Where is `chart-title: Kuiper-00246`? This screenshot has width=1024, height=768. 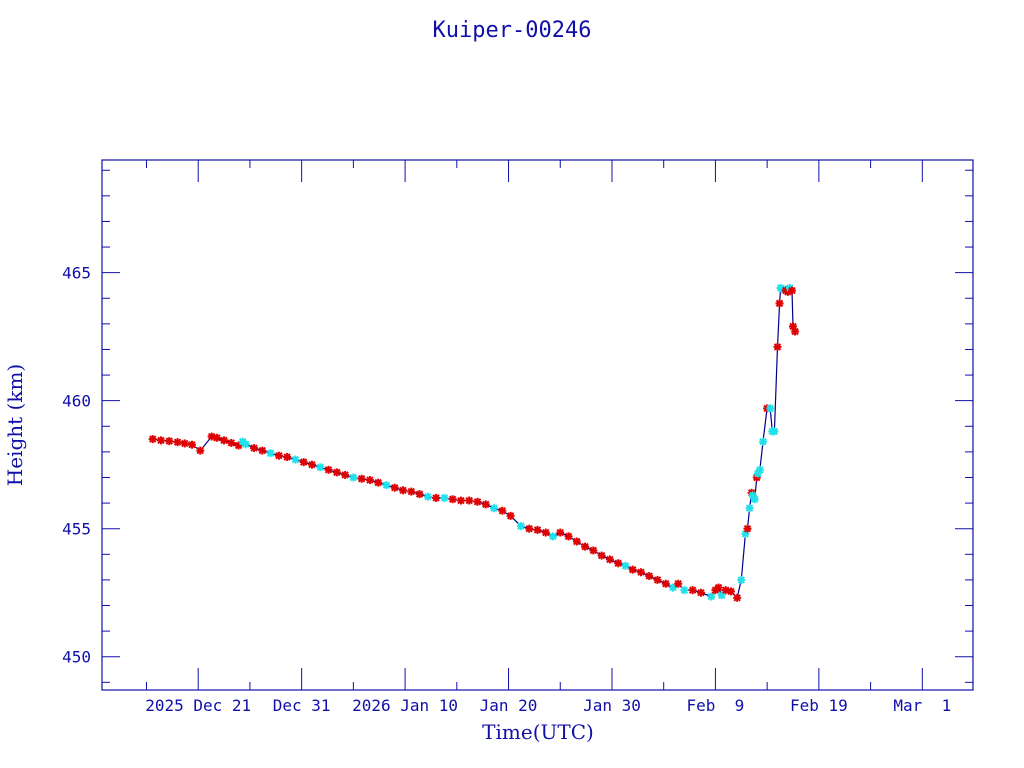 chart-title: Kuiper-00246 is located at coordinates (512, 30).